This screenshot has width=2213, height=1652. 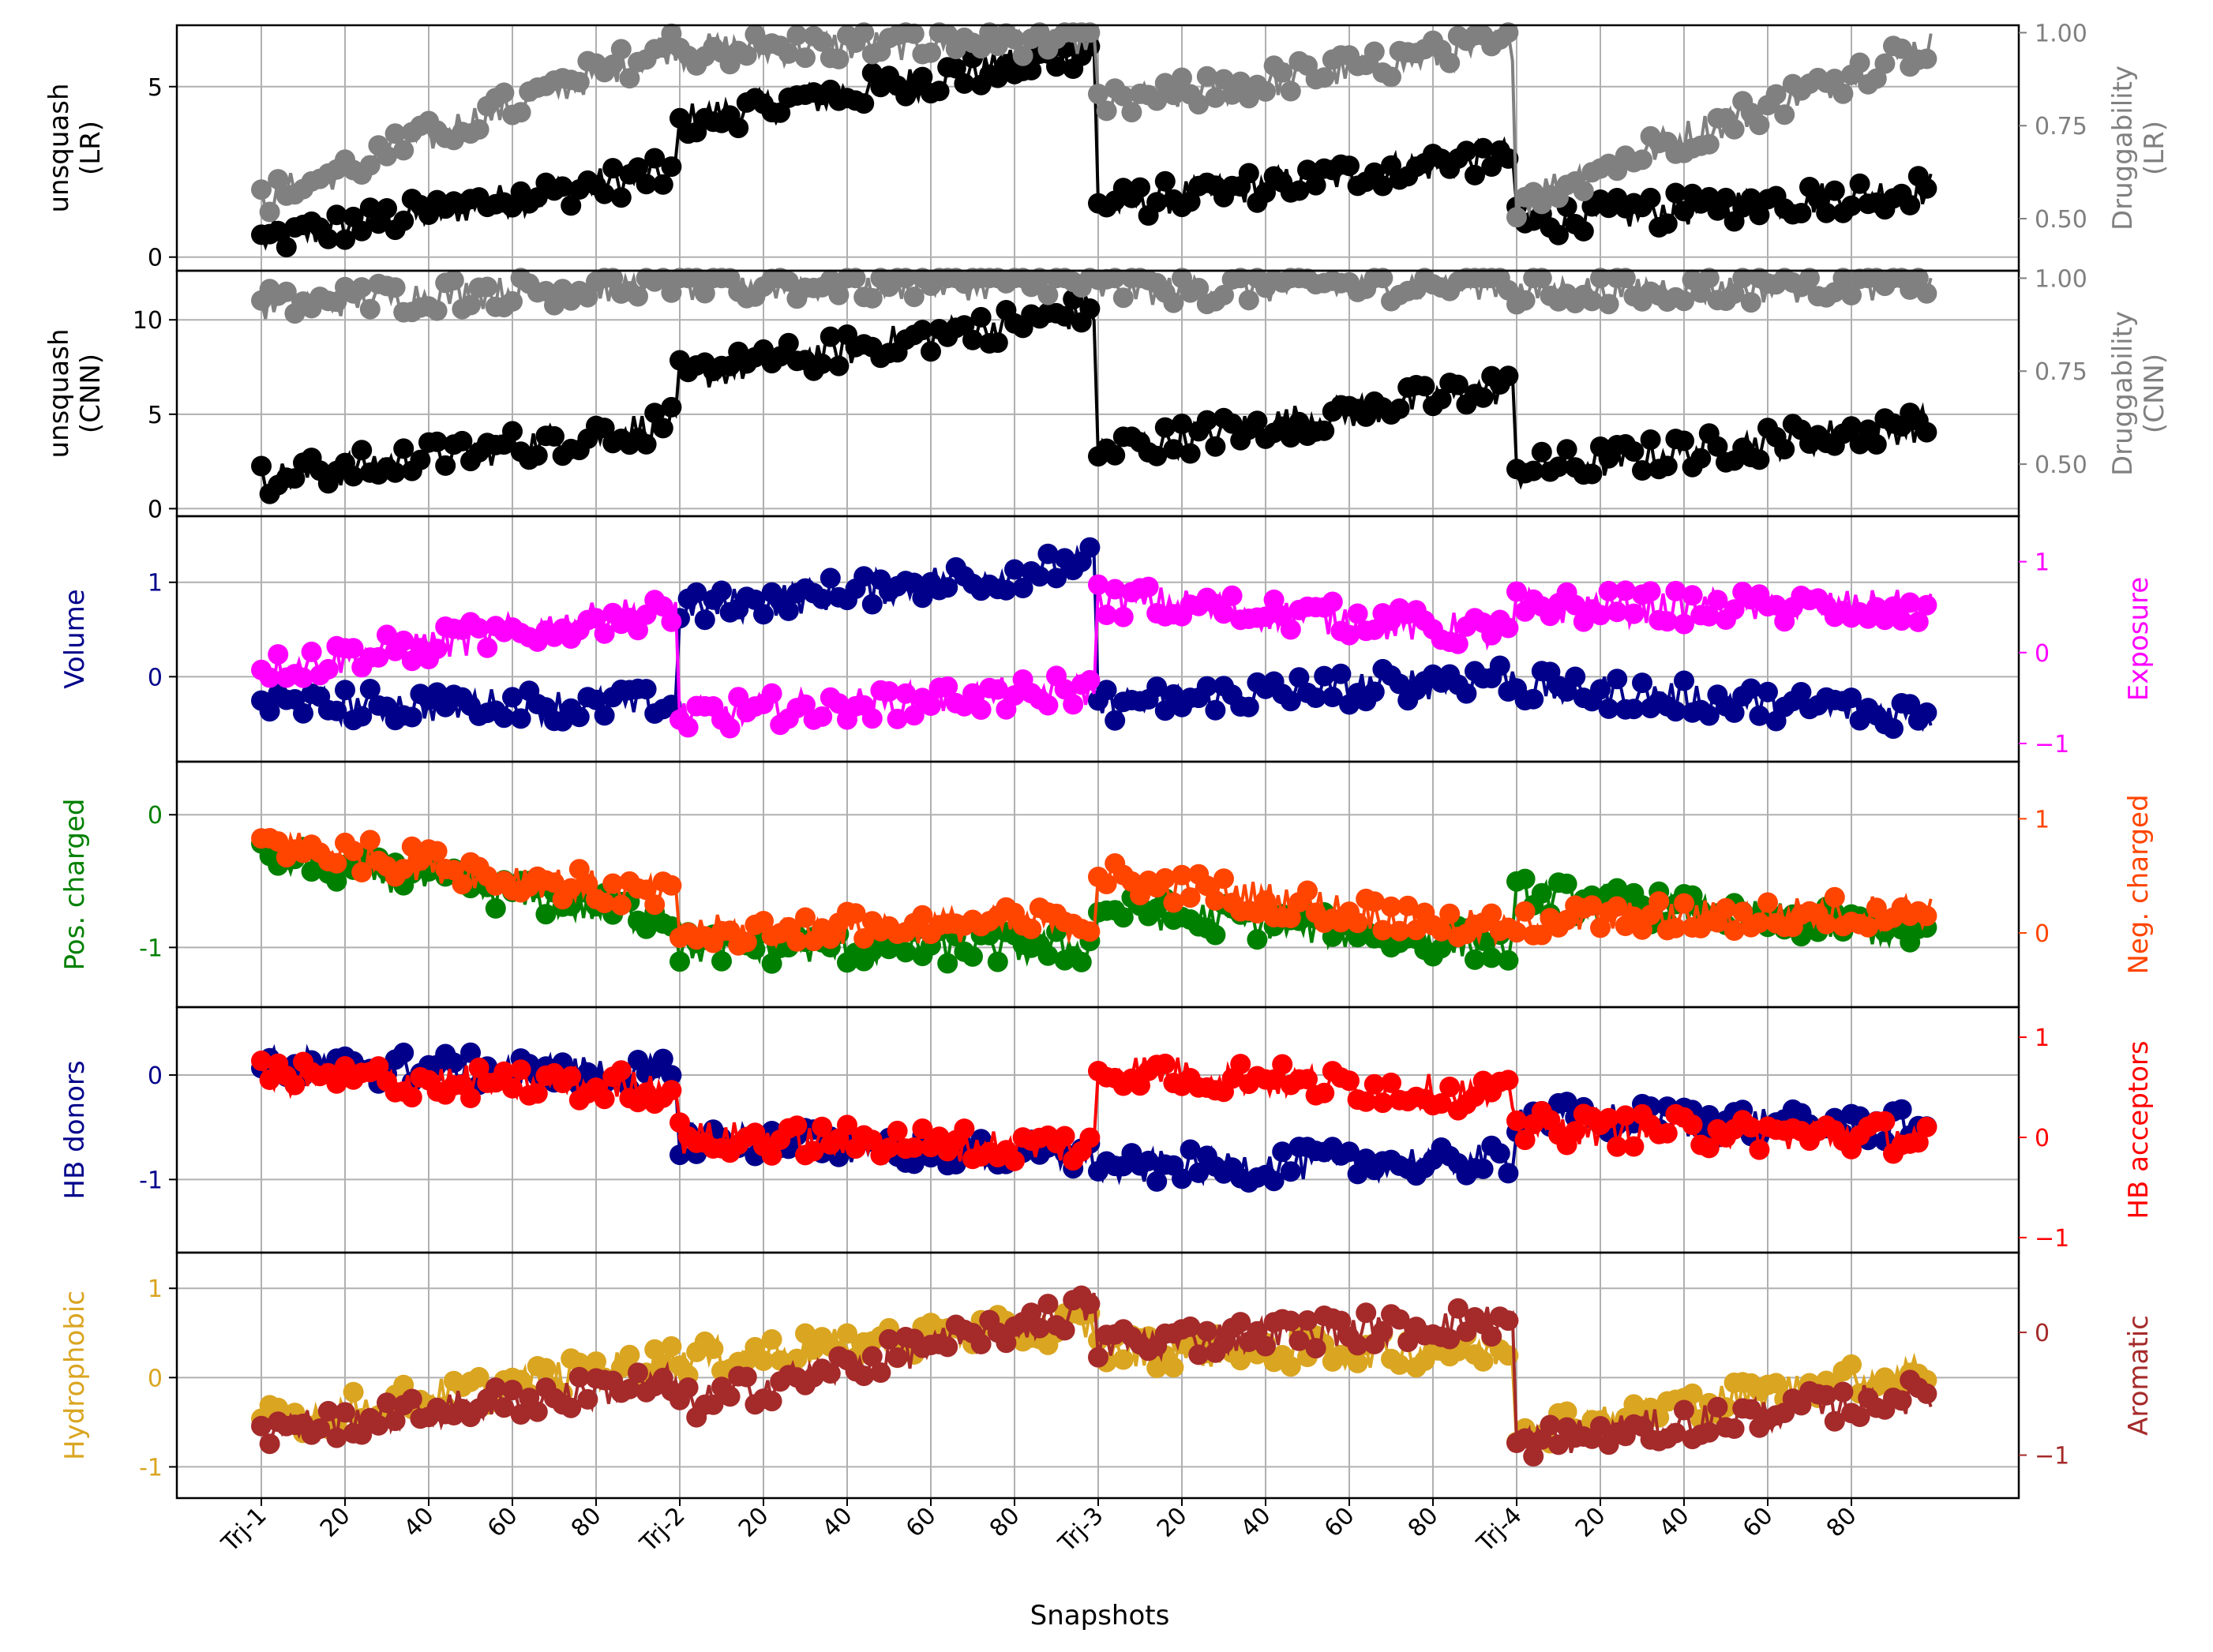 What do you see at coordinates (2042, 1333) in the screenshot?
I see `right-tick-label: 0` at bounding box center [2042, 1333].